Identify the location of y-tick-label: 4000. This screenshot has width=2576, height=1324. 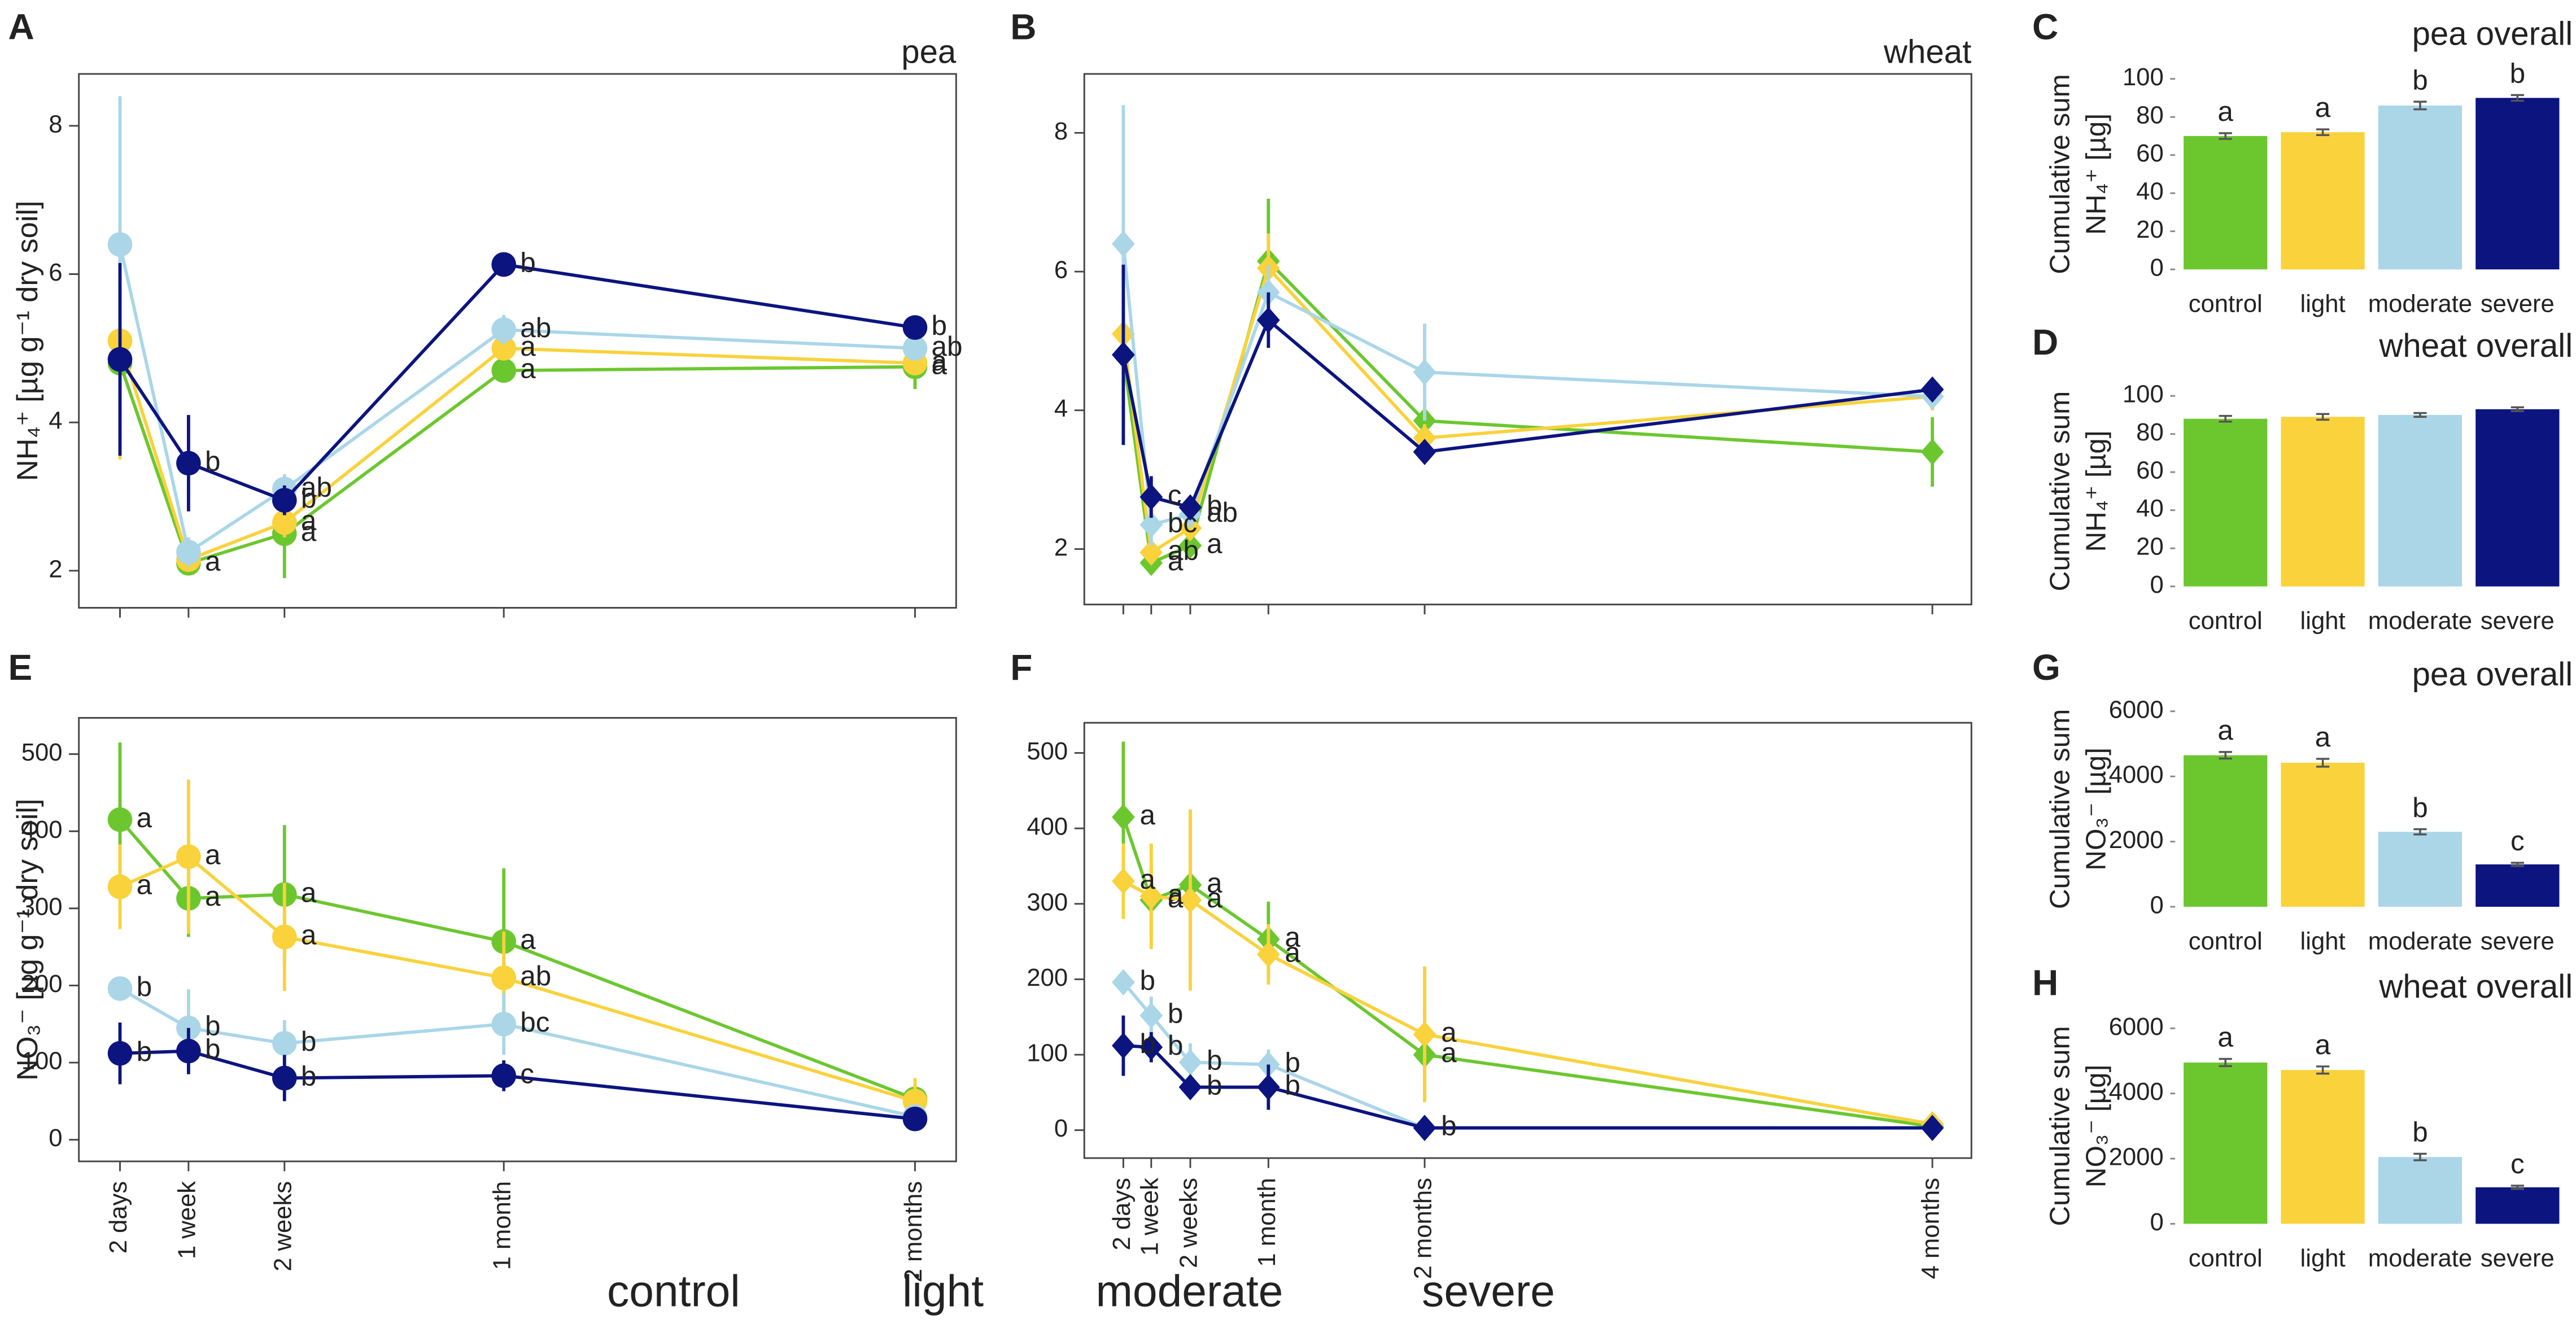
(2136, 775).